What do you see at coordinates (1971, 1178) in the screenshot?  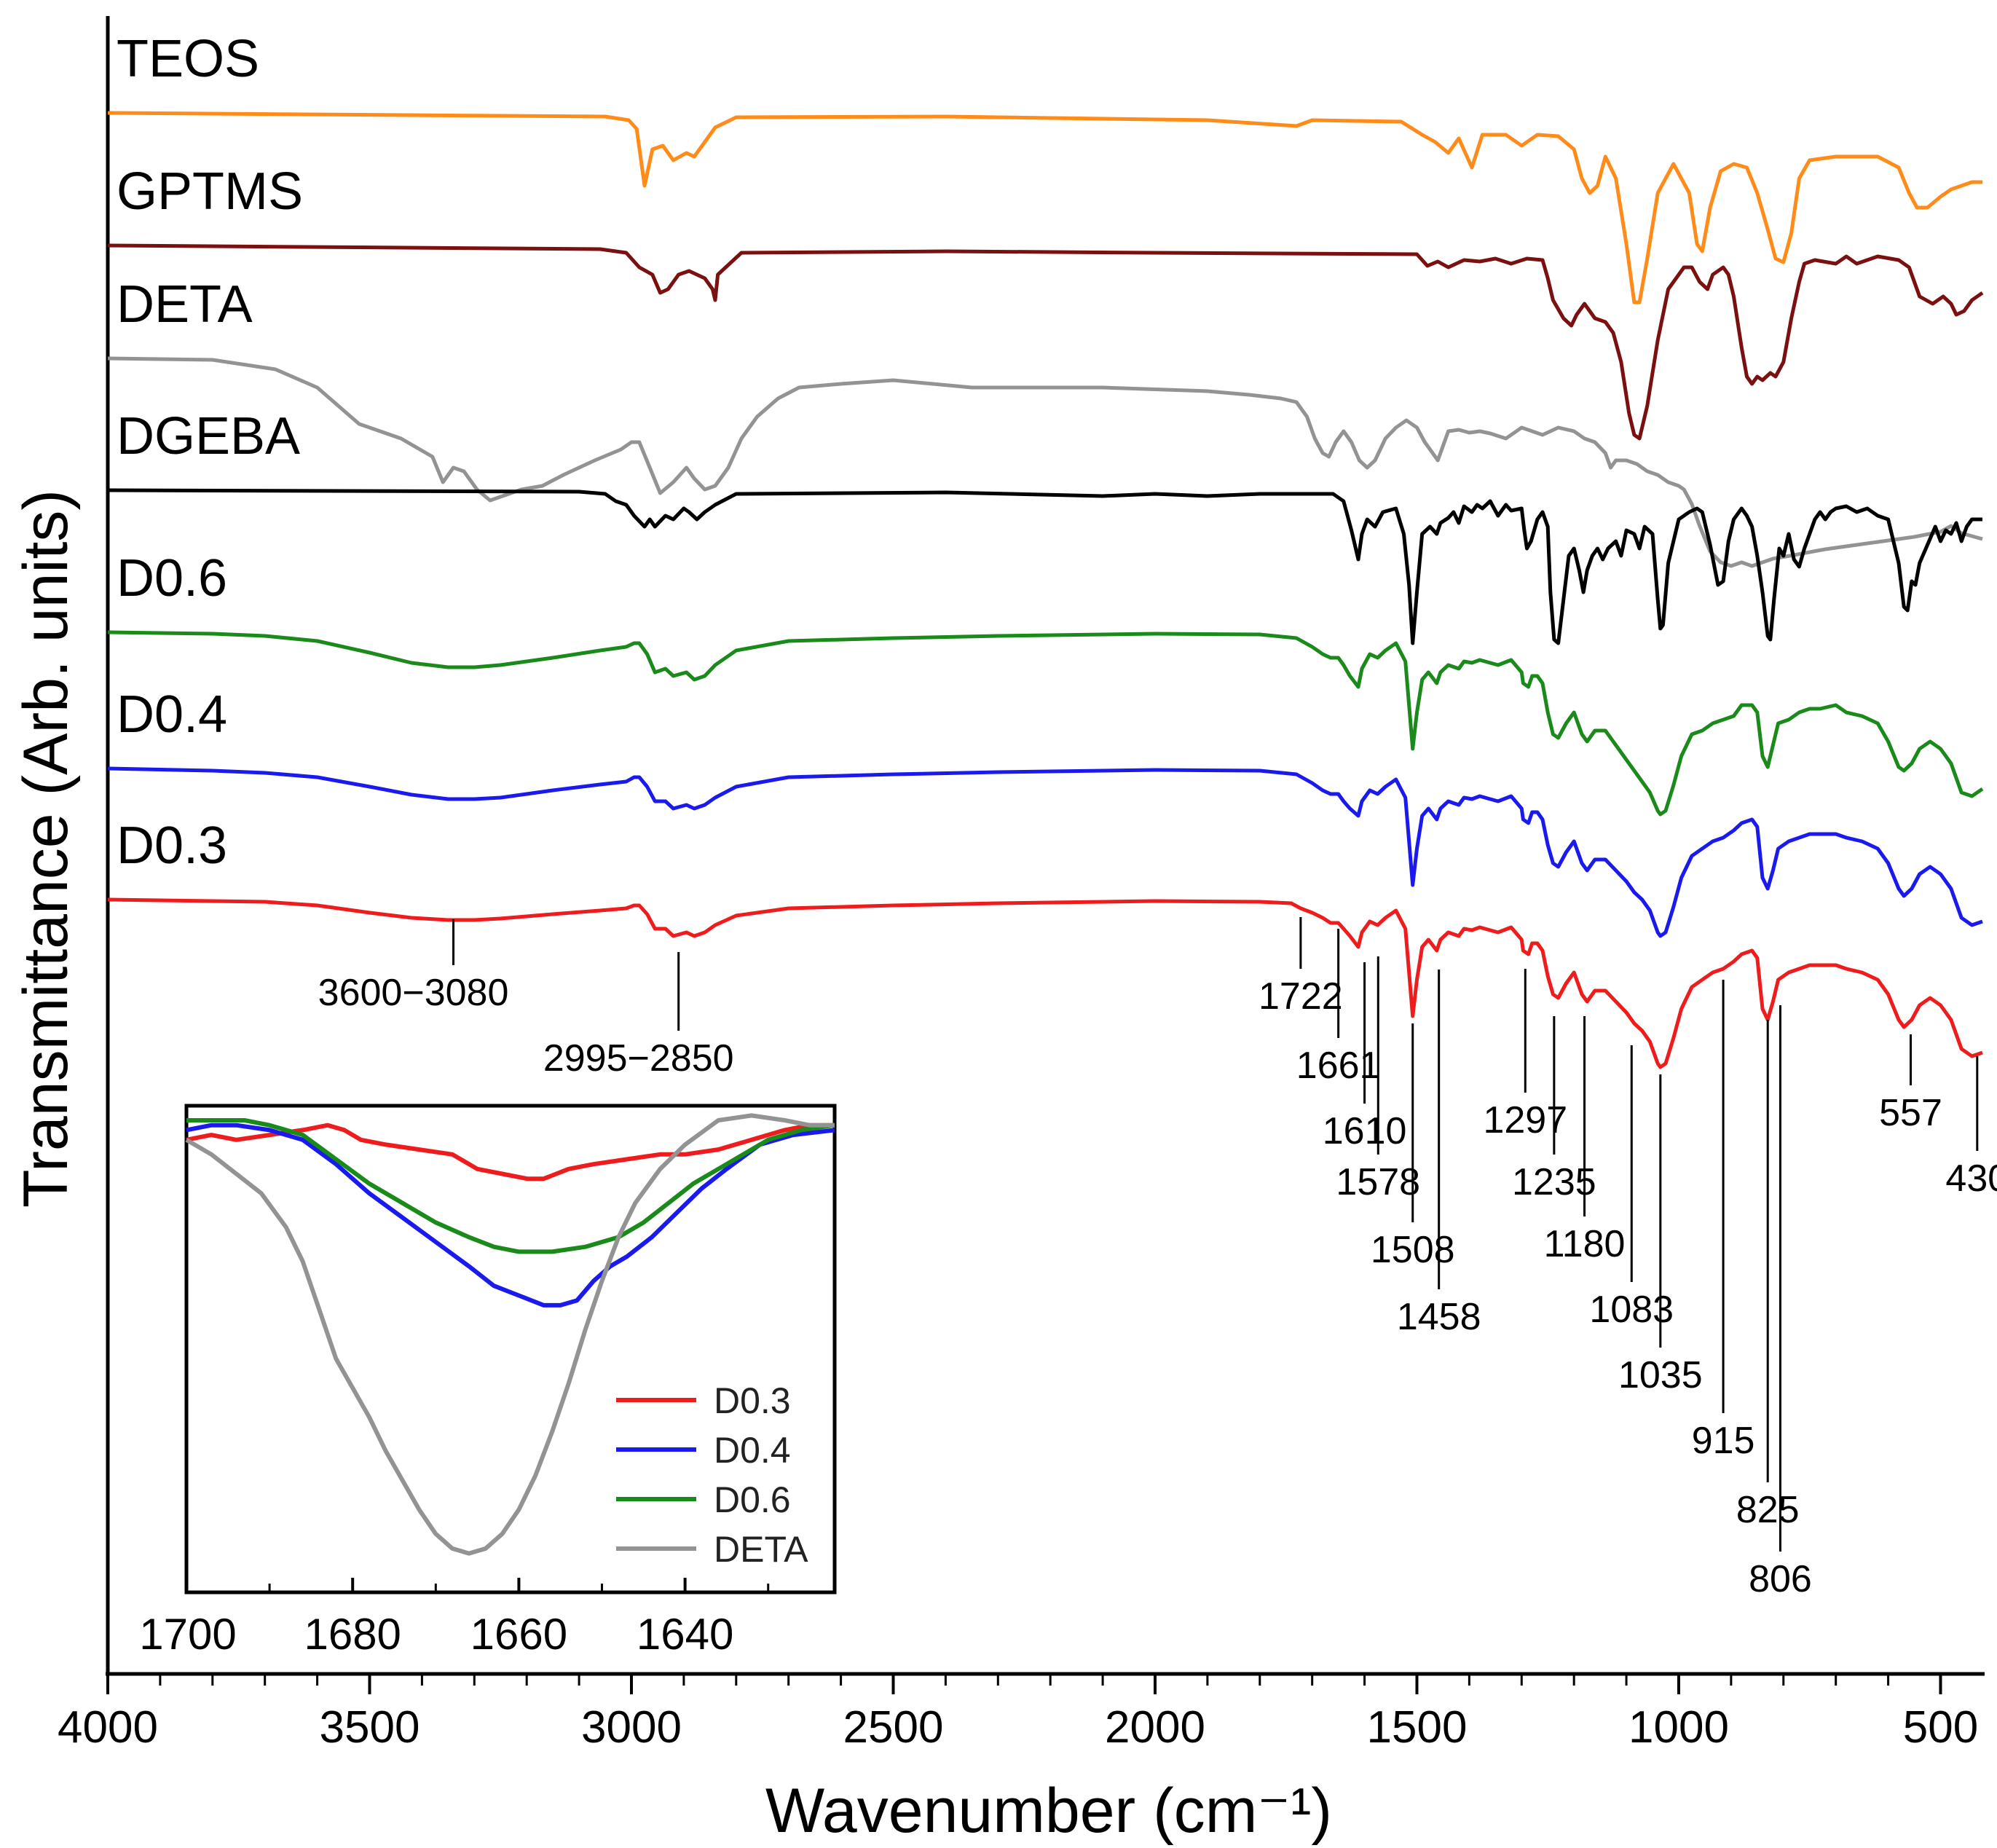 I see `peak-label-430: 430` at bounding box center [1971, 1178].